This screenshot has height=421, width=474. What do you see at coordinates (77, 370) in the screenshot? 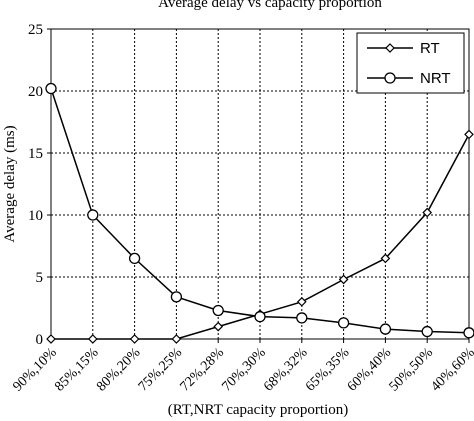
I see `x-tick-label: 85%,15%` at bounding box center [77, 370].